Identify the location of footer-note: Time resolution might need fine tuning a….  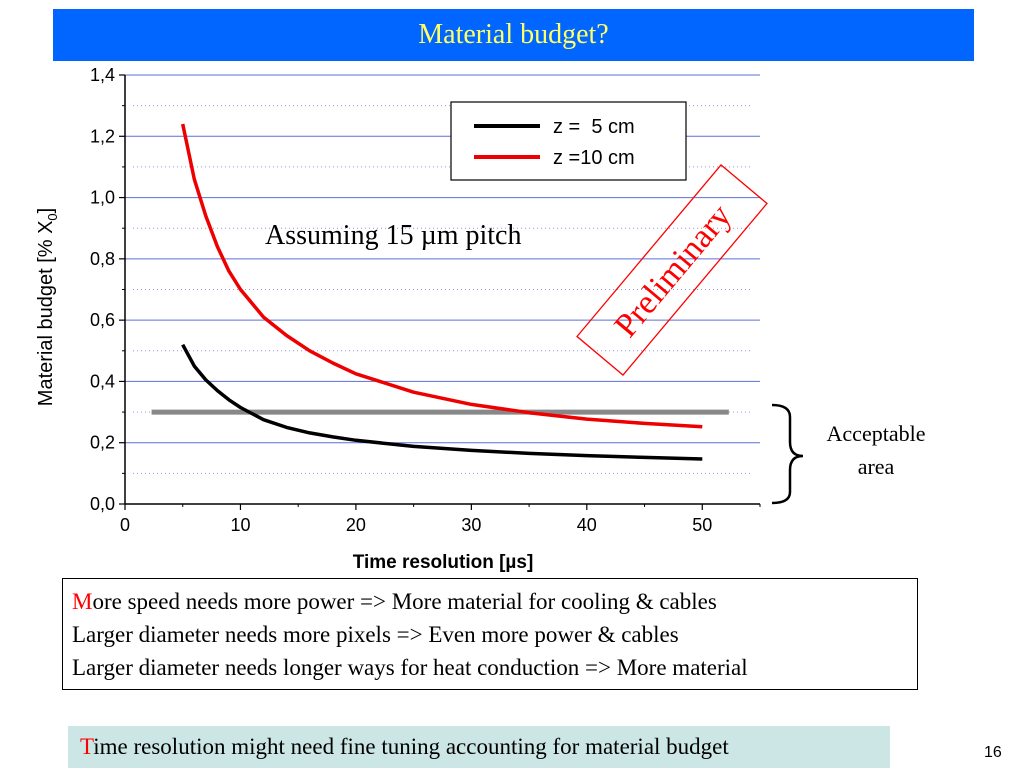
(404, 747).